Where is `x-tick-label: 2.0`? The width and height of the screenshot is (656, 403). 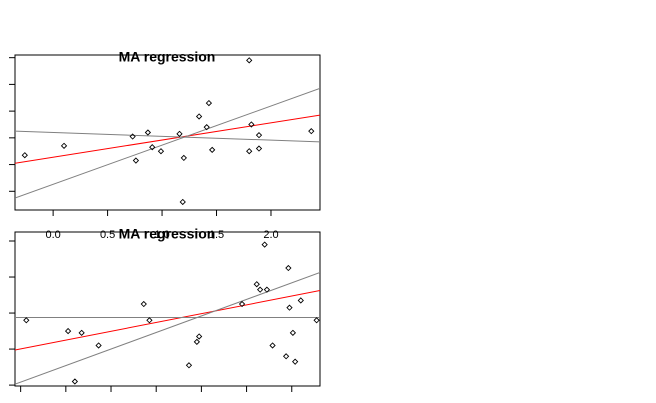
x-tick-label: 2.0 is located at coordinates (270, 235).